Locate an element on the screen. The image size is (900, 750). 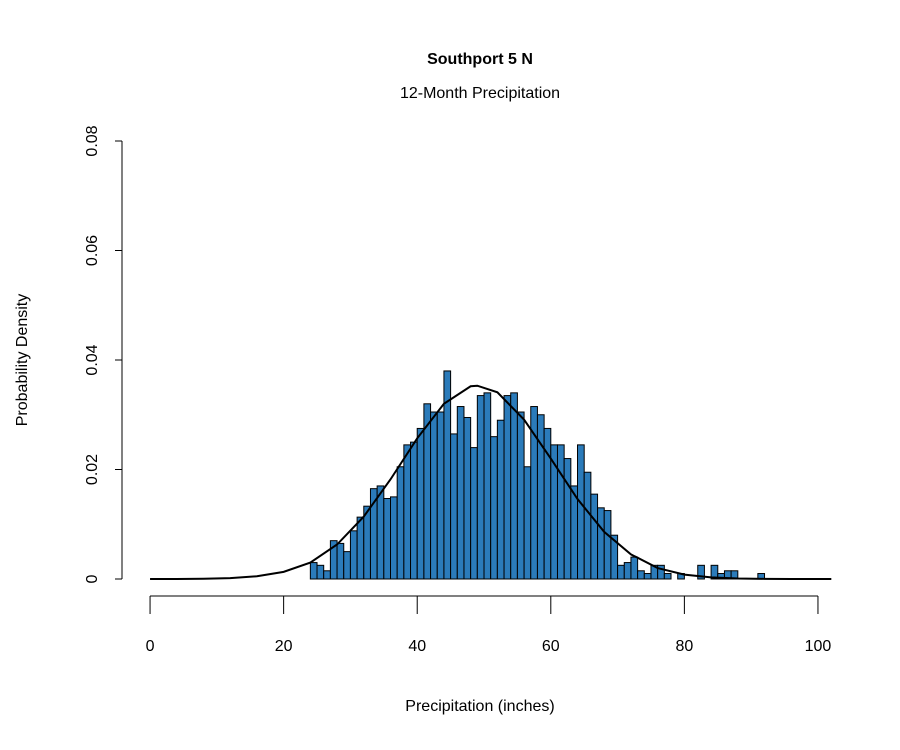
x-tick-label: 40 is located at coordinates (417, 646).